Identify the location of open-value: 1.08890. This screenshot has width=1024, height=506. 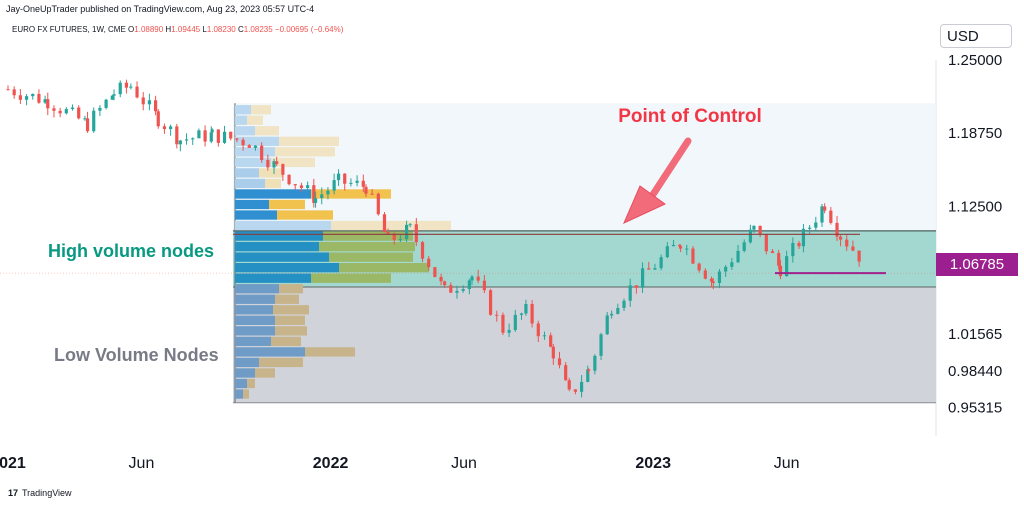
(149, 29).